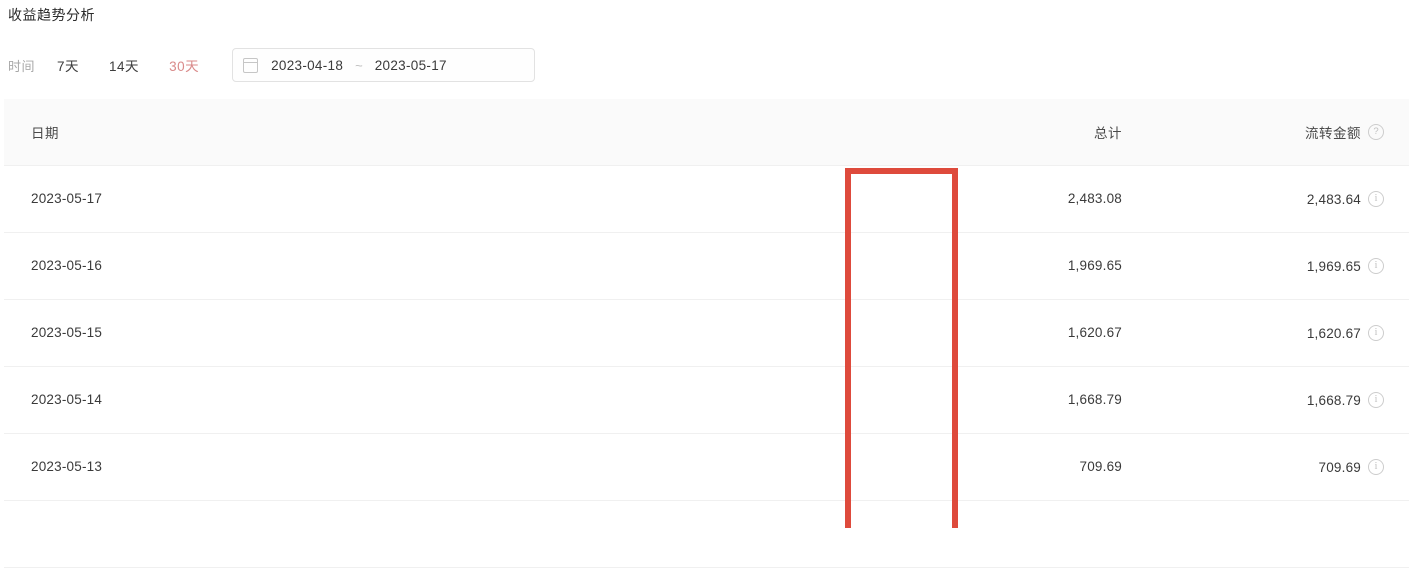  Describe the element at coordinates (1274, 400) in the screenshot. I see `cell-flow: 1,668.79 i` at that location.